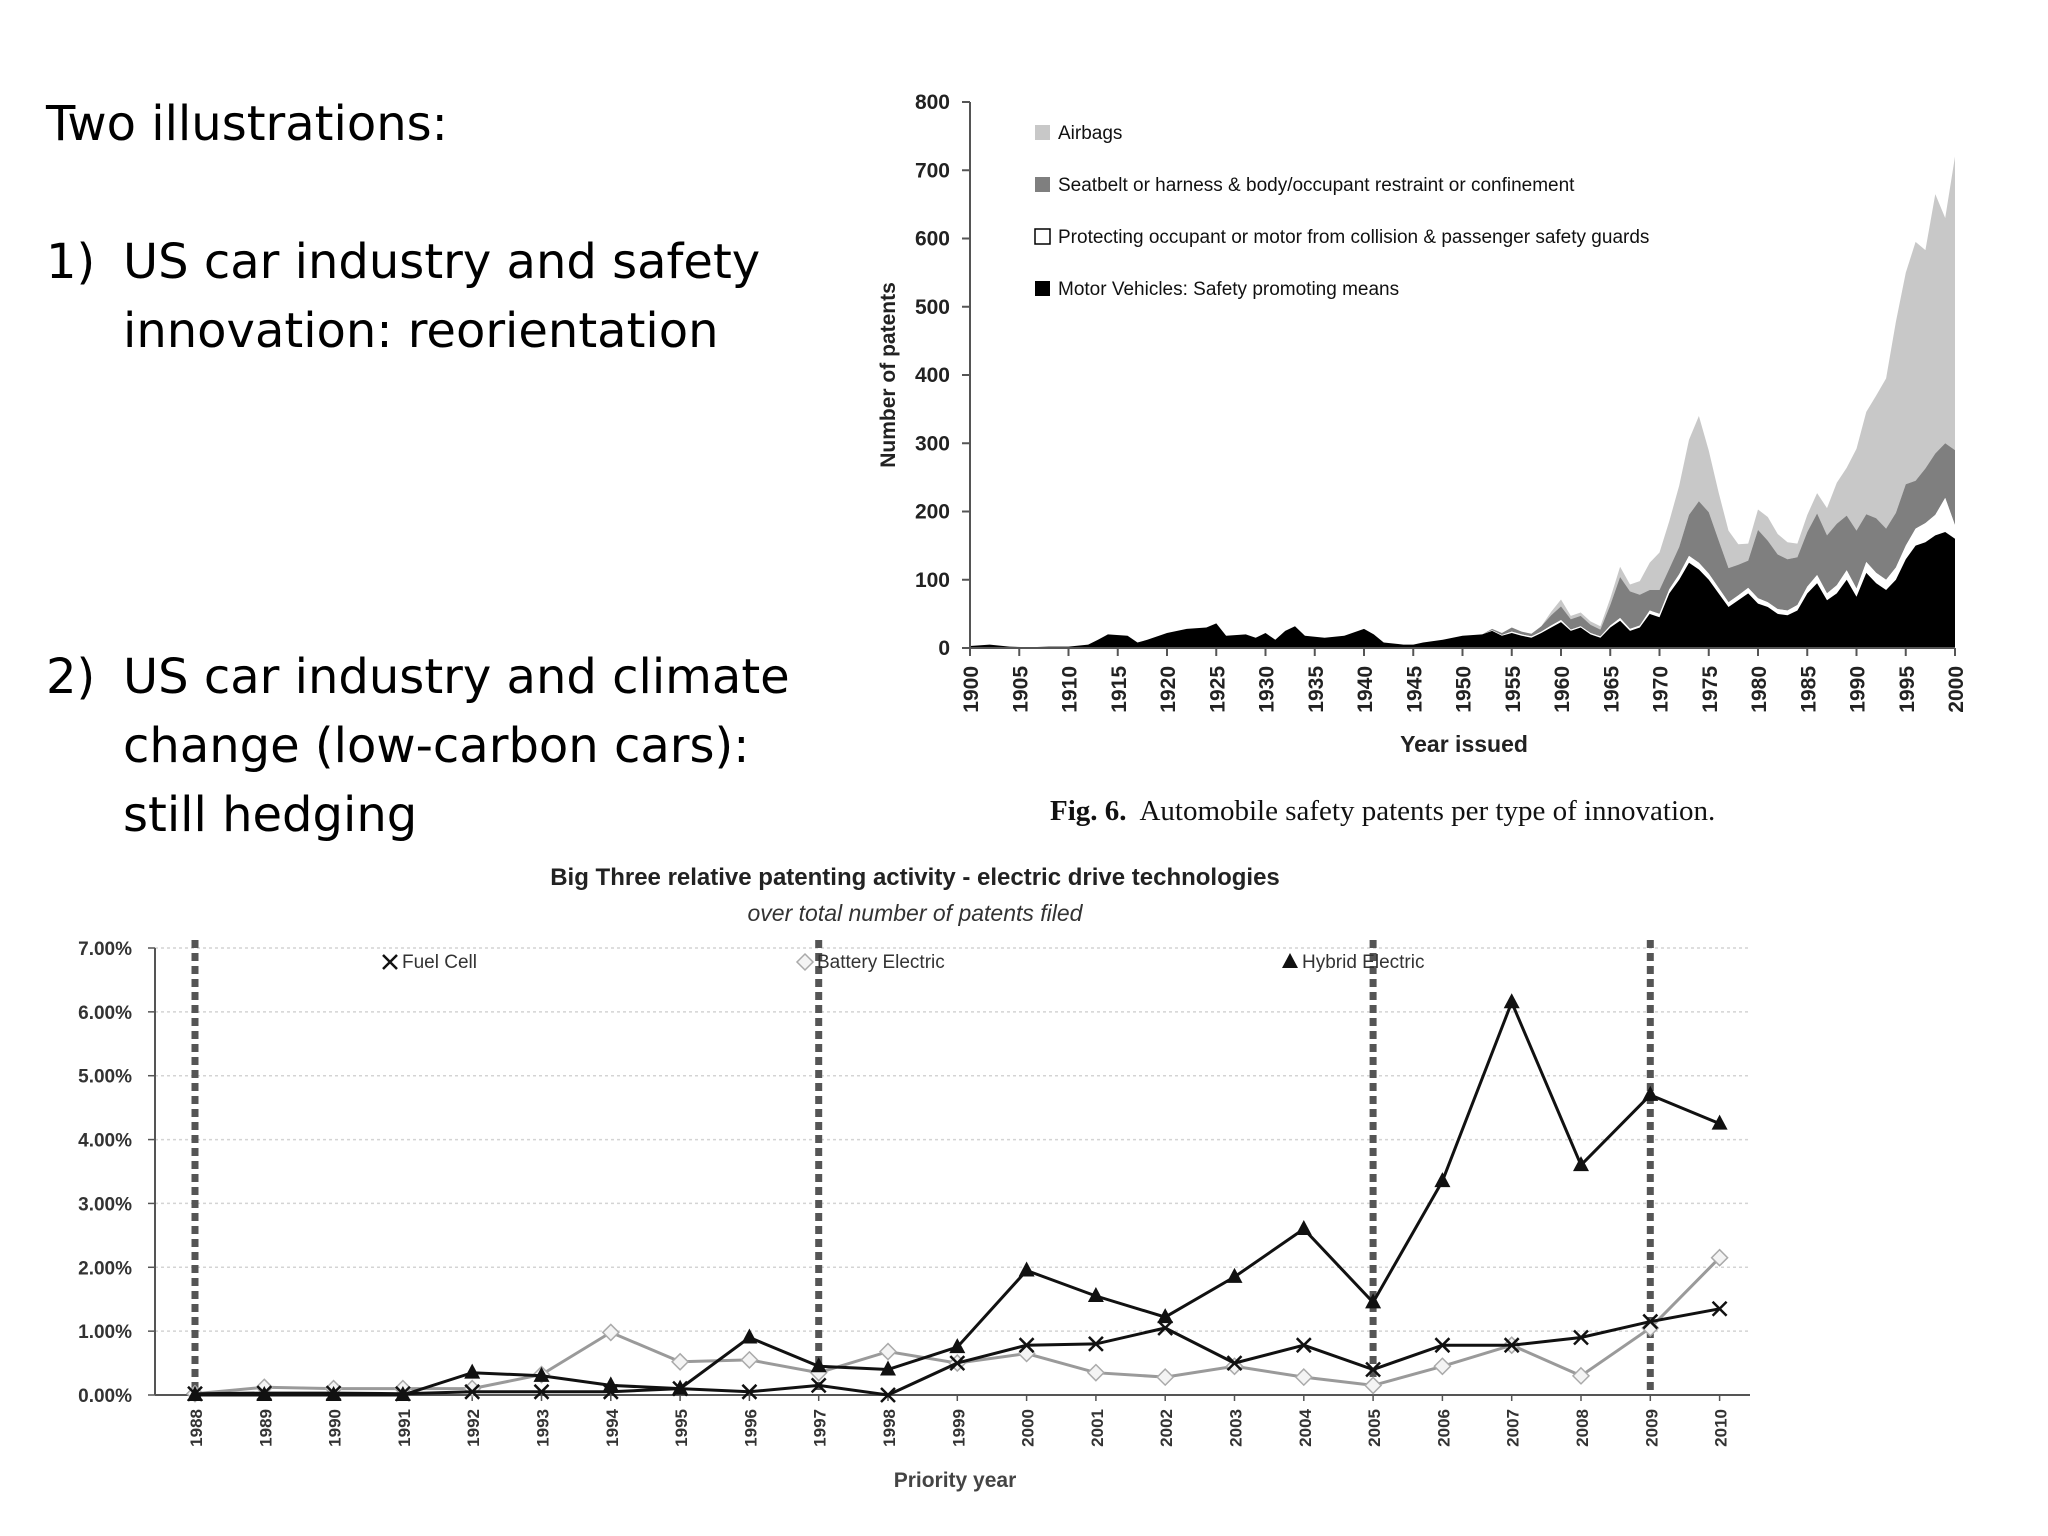 This screenshot has width=2048, height=1536. I want to click on x-tick-label: 1900, so click(971, 689).